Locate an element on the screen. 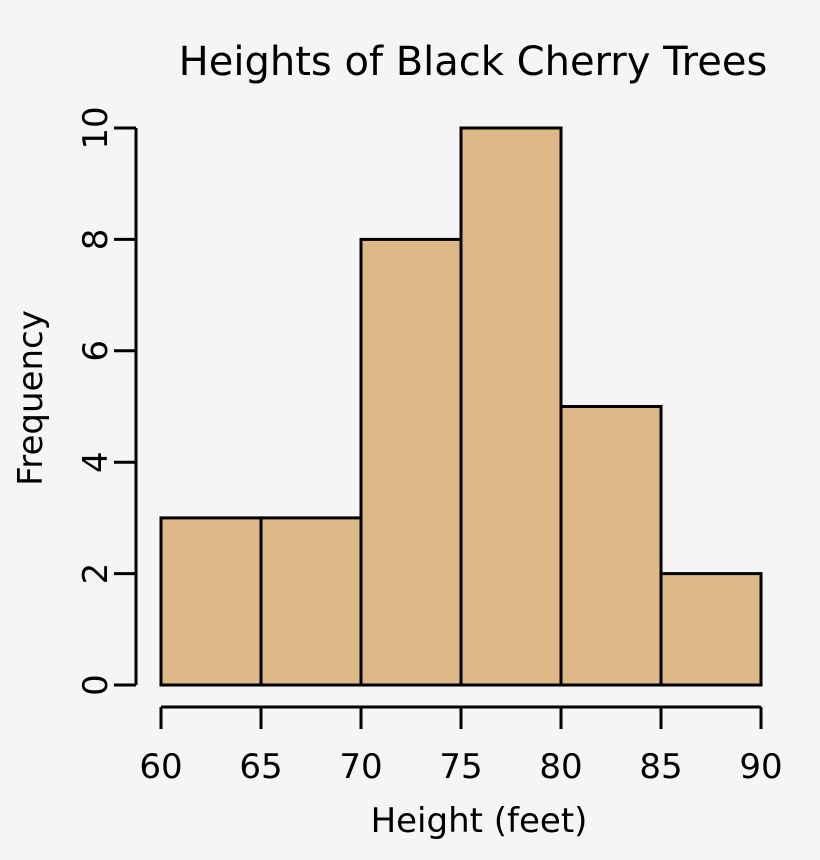 The image size is (820, 860). x-axis-label: Height (feet) is located at coordinates (479, 821).